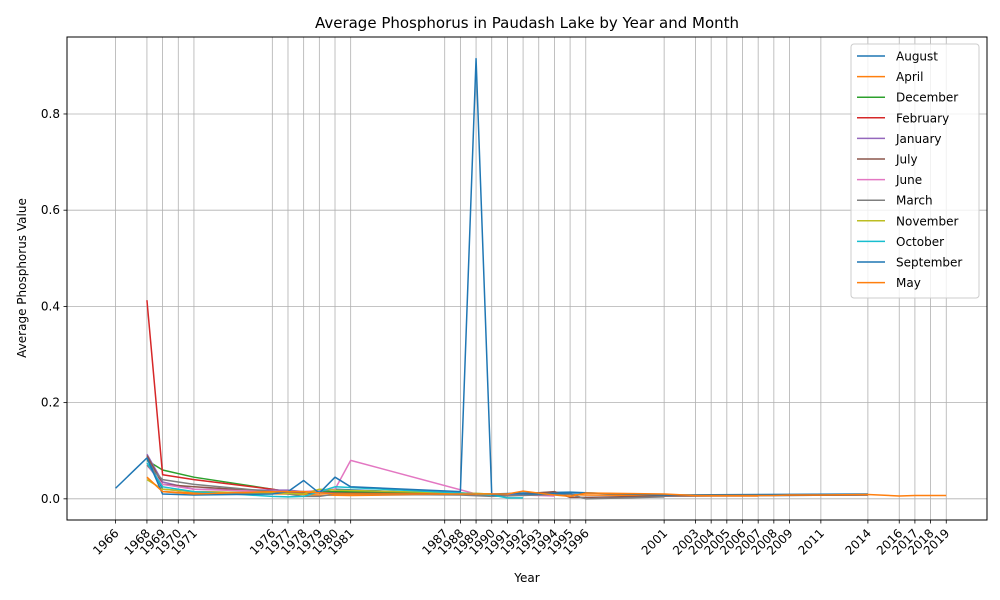  Describe the element at coordinates (50, 210) in the screenshot. I see `y-tick-label: 0.6` at that location.